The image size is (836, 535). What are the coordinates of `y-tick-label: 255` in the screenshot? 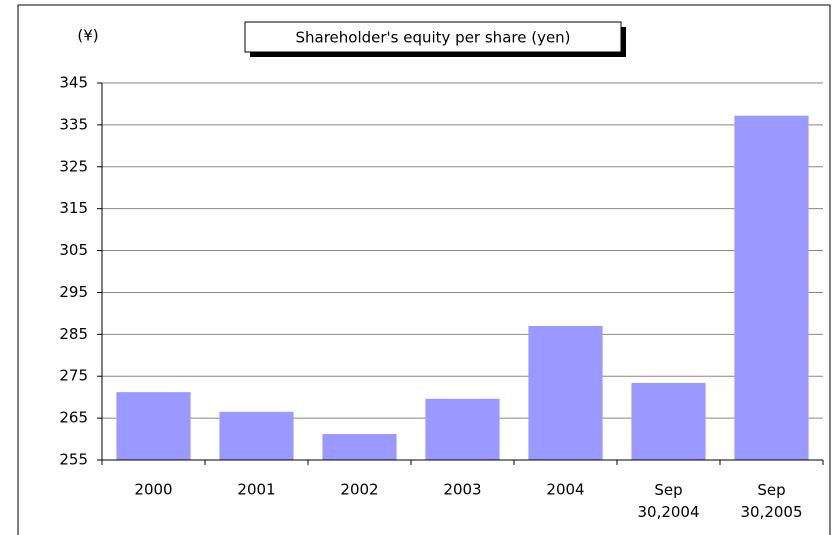 It's located at (73, 460).